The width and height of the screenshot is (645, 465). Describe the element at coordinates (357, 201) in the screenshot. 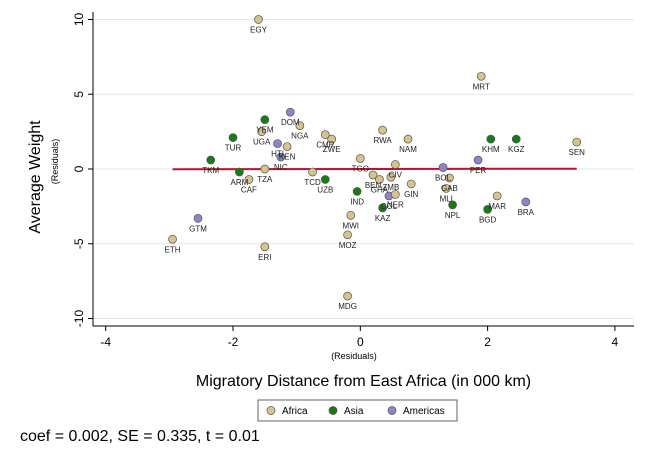

I see `point-label: IND` at that location.